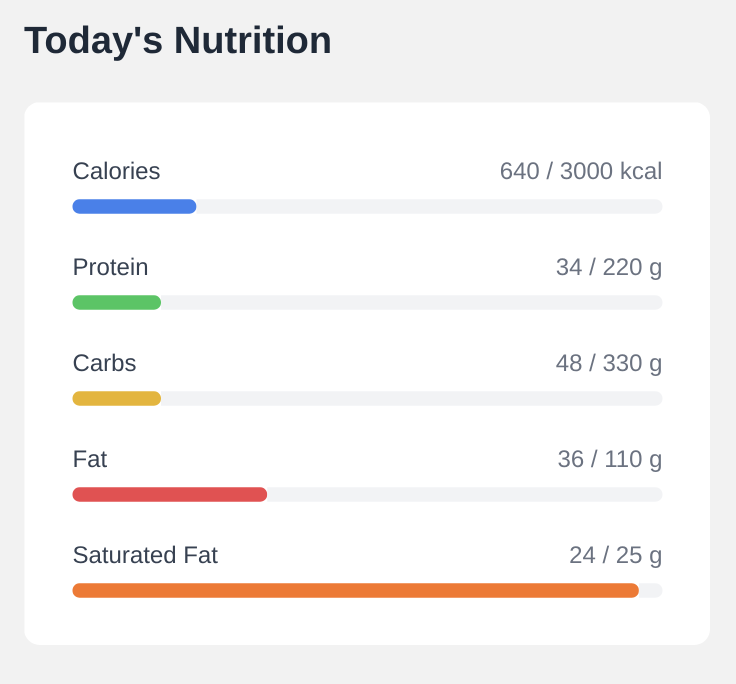 Image resolution: width=736 pixels, height=684 pixels. Describe the element at coordinates (116, 171) in the screenshot. I see `y-tick-label: Calories` at that location.